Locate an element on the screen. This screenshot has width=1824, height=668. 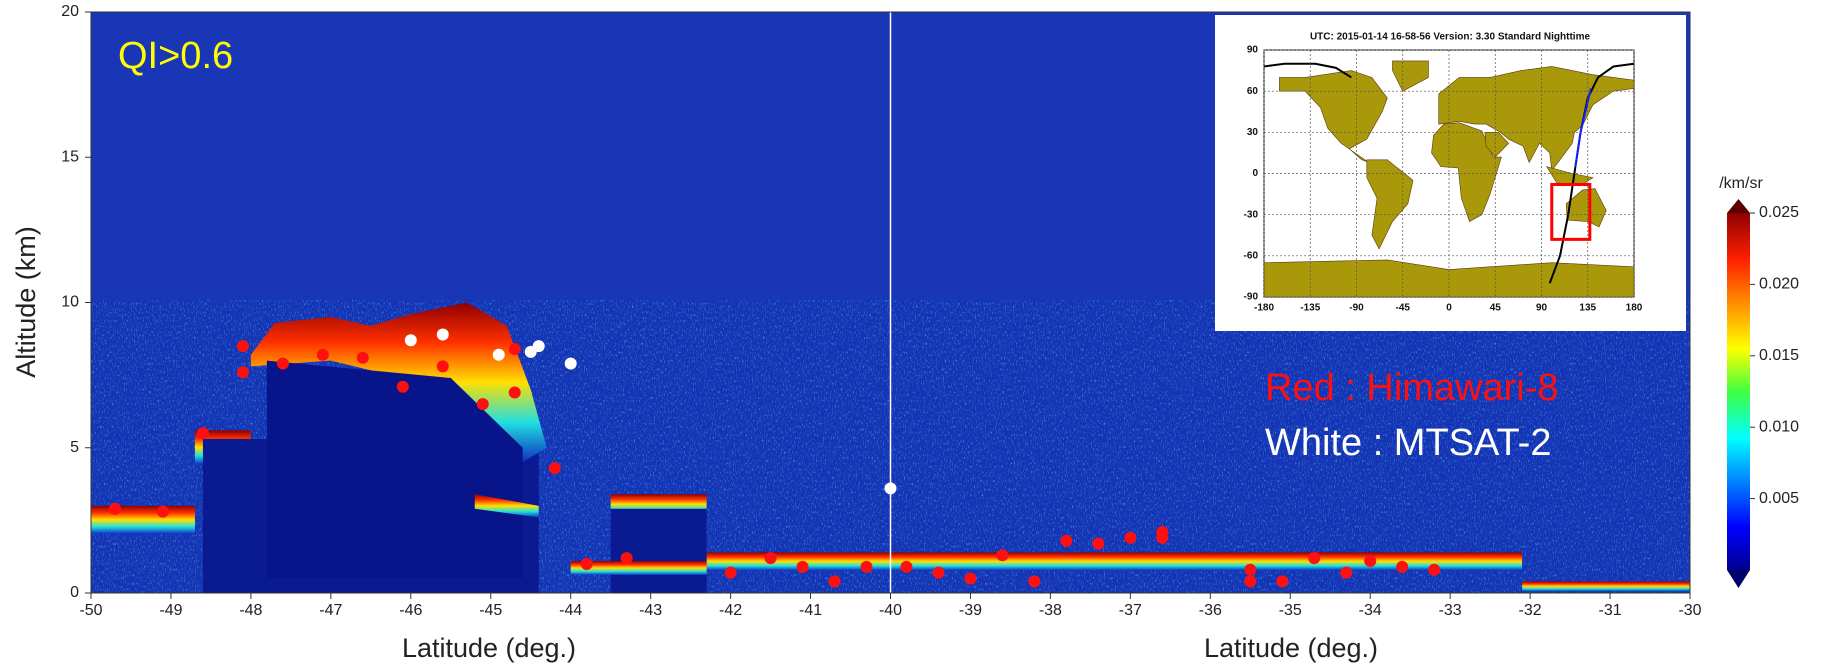
x-tick-label: -44 is located at coordinates (570, 610).